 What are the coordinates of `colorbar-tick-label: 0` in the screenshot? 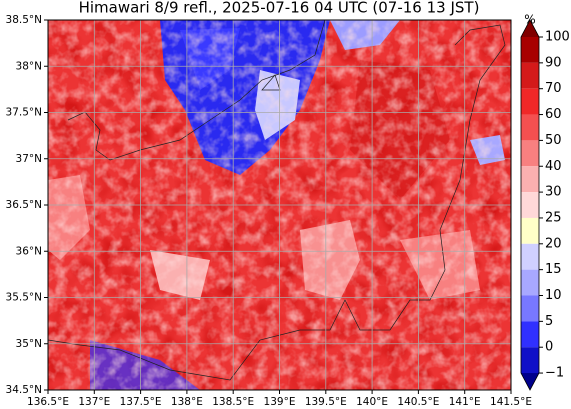 It's located at (549, 347).